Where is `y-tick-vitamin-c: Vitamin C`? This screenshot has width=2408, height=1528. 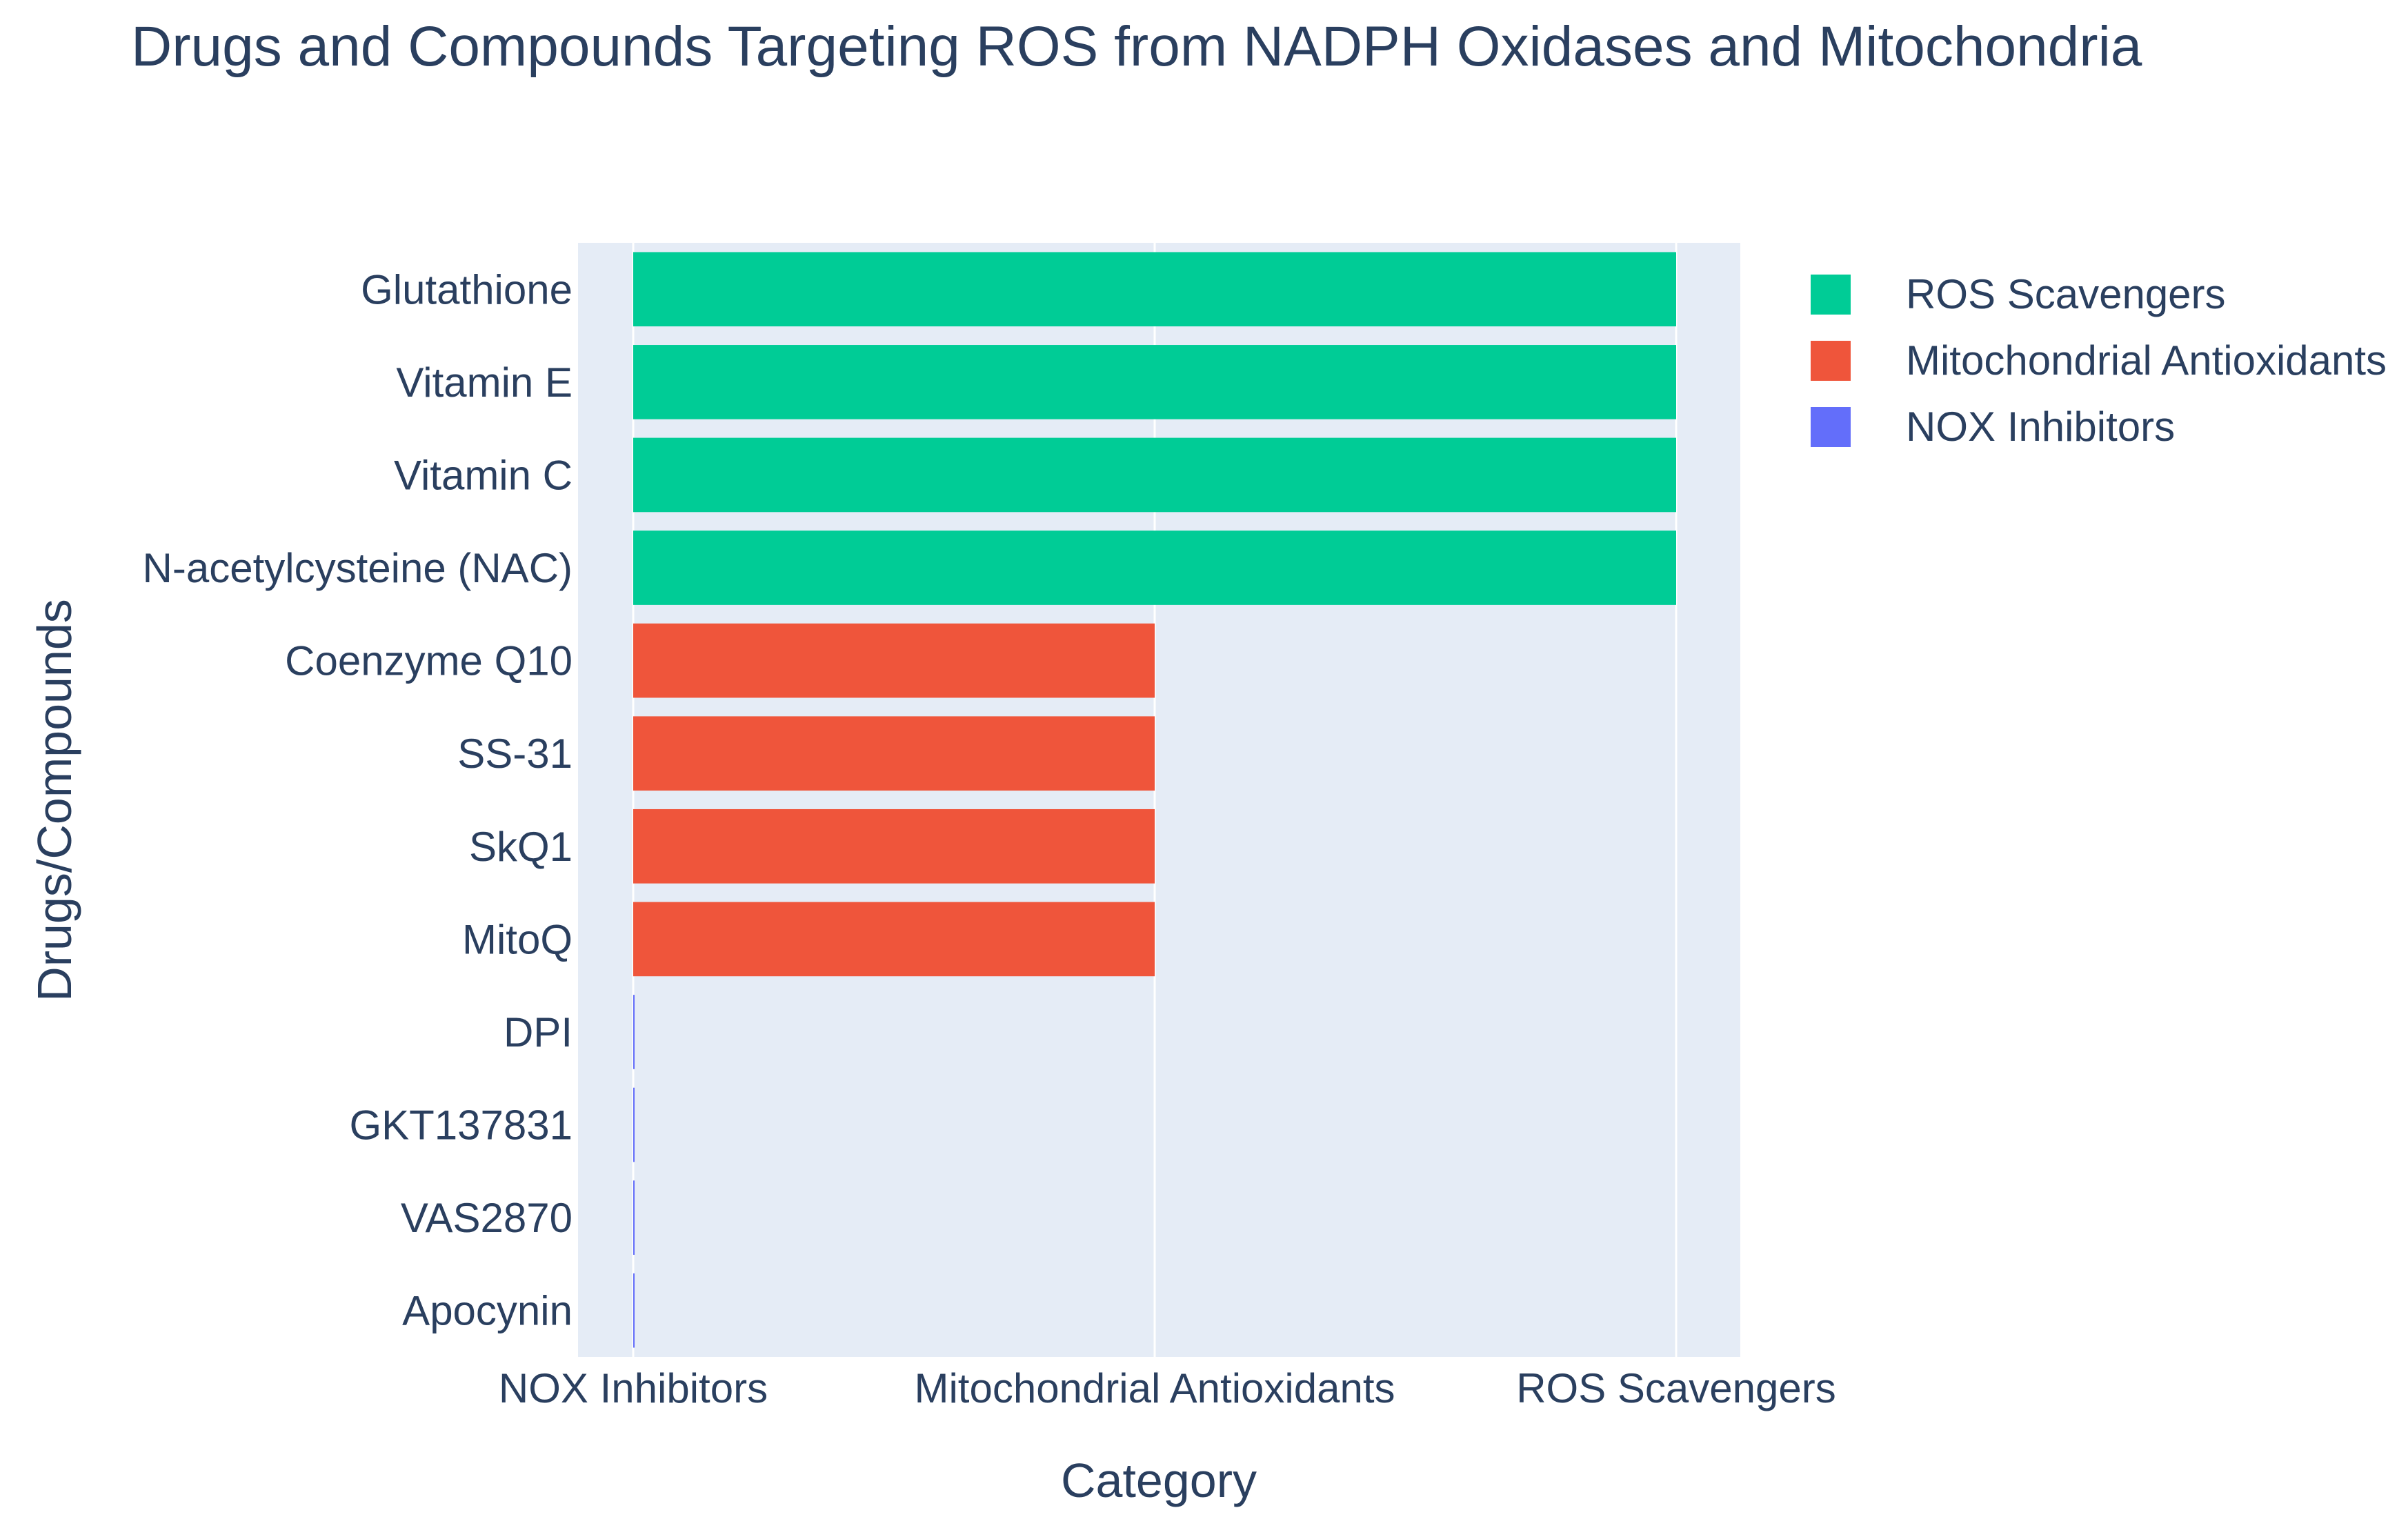
y-tick-vitamin-c: Vitamin C is located at coordinates (483, 475).